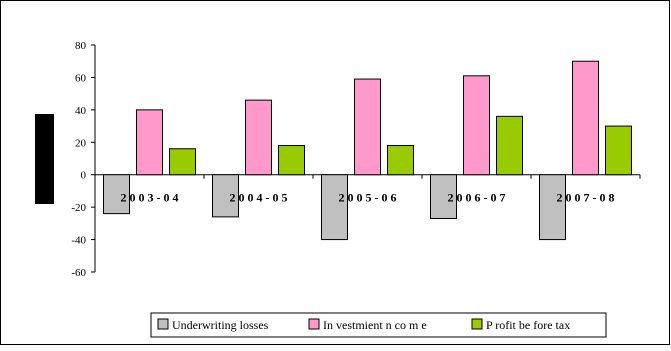 Image resolution: width=671 pixels, height=351 pixels. Describe the element at coordinates (78, 273) in the screenshot. I see `y-tick-label: -60` at that location.